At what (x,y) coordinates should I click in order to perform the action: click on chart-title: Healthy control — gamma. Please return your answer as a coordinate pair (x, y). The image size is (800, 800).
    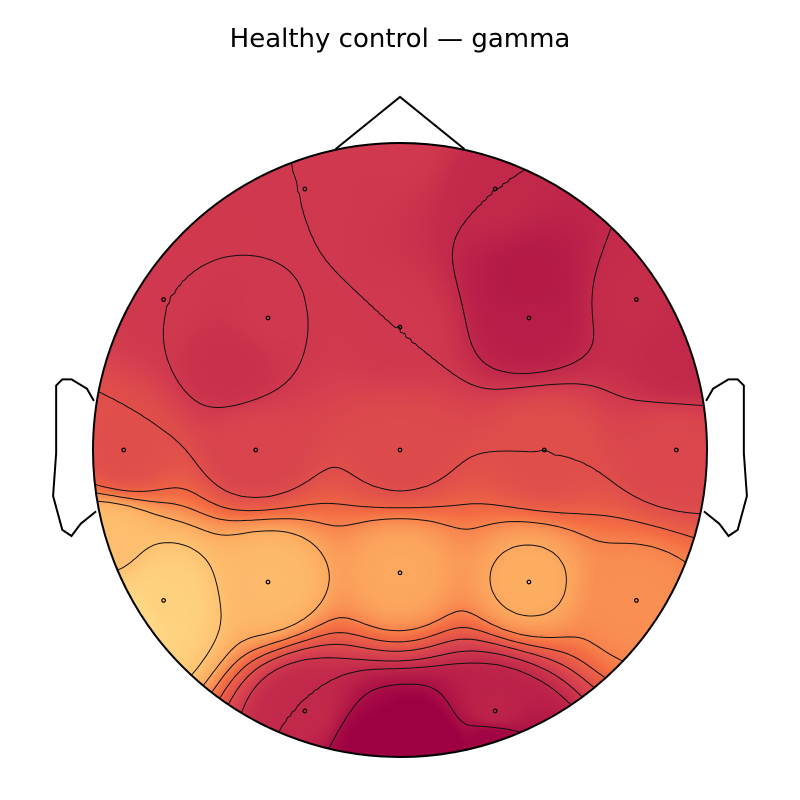
    Looking at the image, I should click on (400, 39).